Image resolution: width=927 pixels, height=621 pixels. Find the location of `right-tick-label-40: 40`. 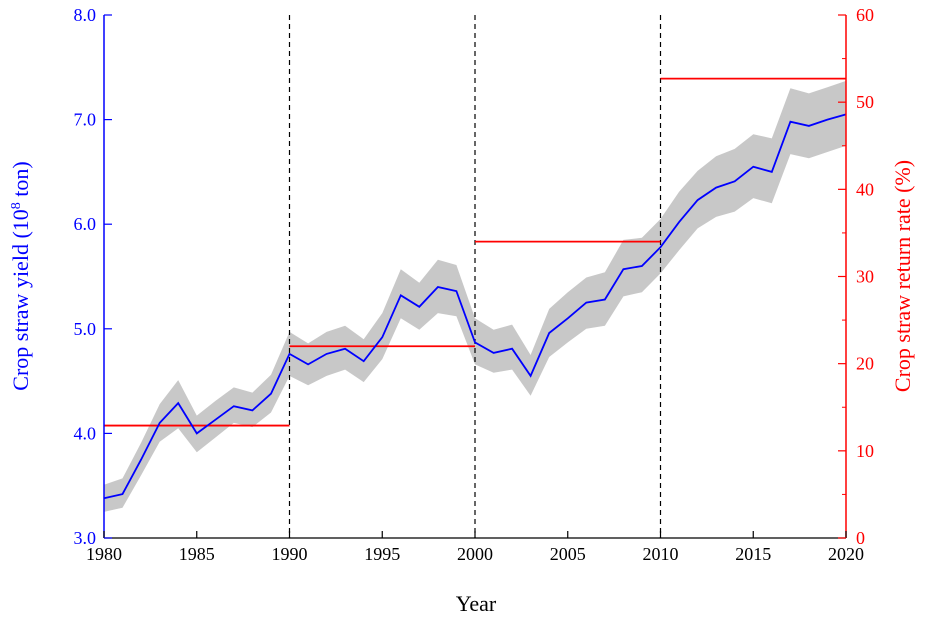

right-tick-label-40: 40 is located at coordinates (865, 189).